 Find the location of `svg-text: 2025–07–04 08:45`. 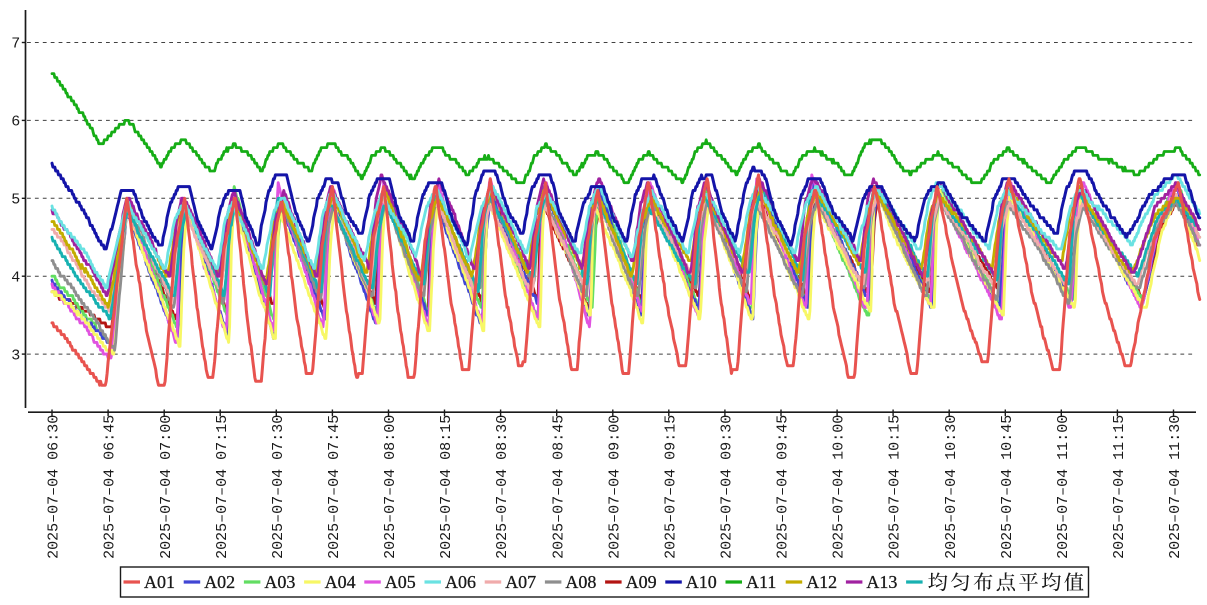

svg-text: 2025–07–04 08:45 is located at coordinates (558, 487).